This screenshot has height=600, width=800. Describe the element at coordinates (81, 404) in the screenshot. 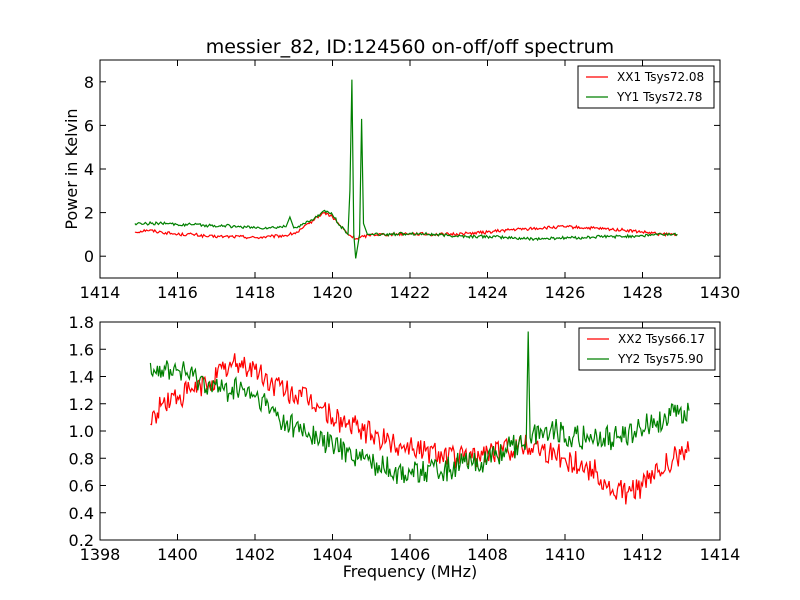

I see `y-tick-label: 1.2` at that location.